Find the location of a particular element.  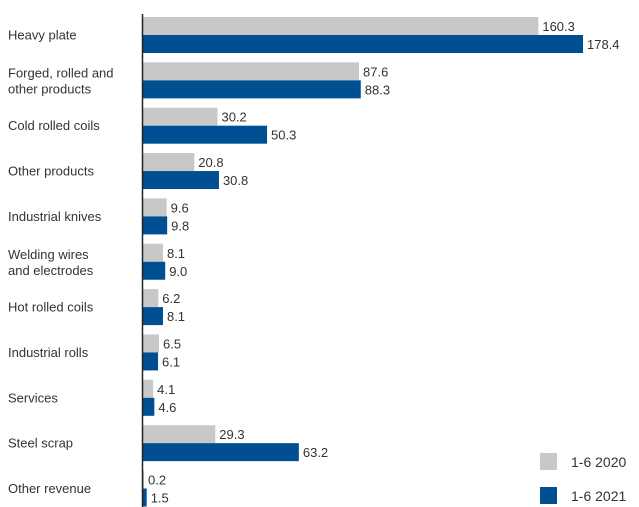

category-label: Other products is located at coordinates (51, 171).